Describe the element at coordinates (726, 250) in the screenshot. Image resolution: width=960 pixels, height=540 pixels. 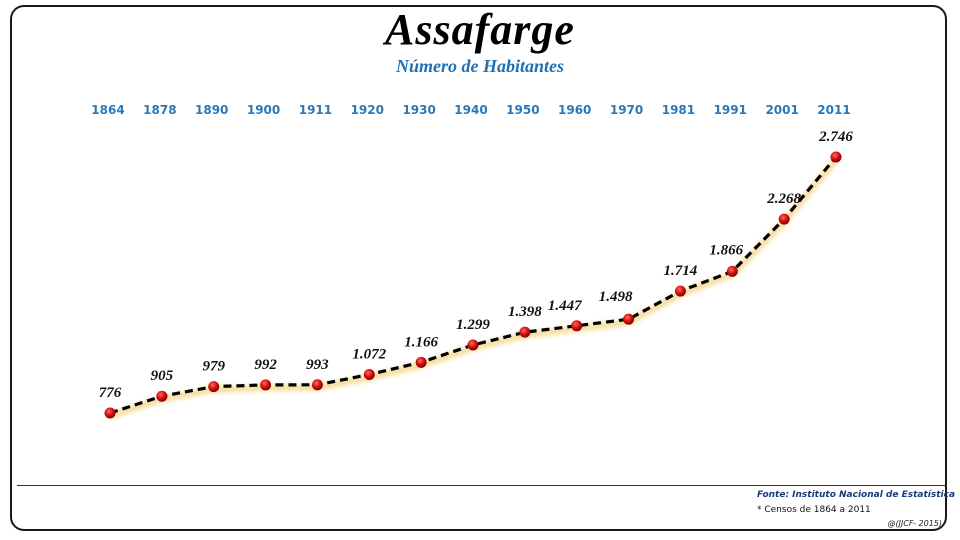
I see `data-value-label: 1.866` at that location.